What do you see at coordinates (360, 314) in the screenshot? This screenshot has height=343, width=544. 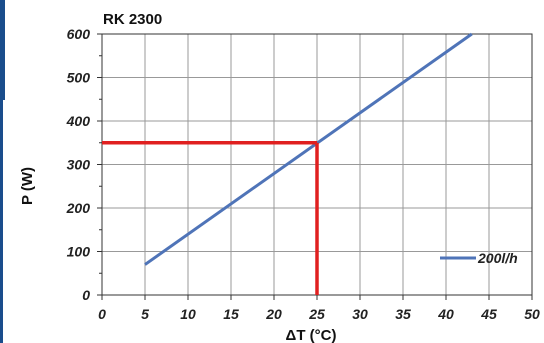 I see `x-tick-label: 30` at bounding box center [360, 314].